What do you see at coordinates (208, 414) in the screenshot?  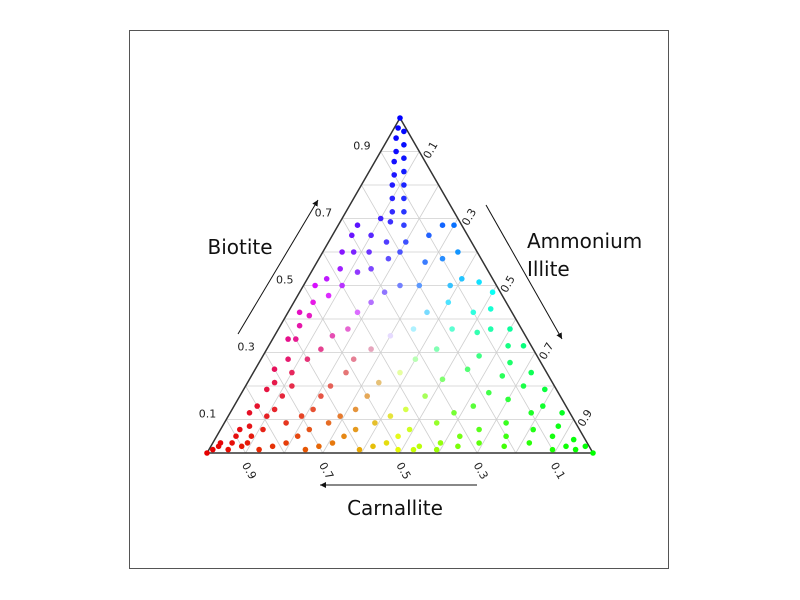 I see `left-tick-label: 0.1` at bounding box center [208, 414].